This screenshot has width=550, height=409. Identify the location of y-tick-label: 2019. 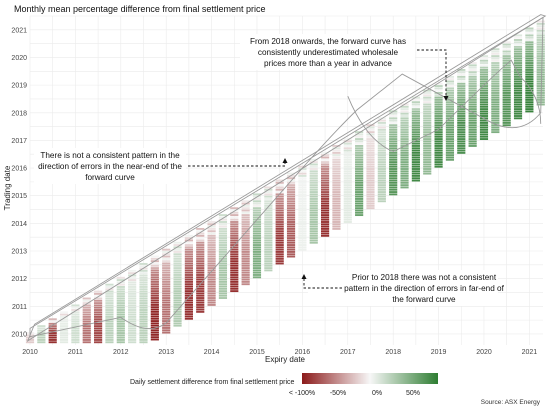
(19, 86).